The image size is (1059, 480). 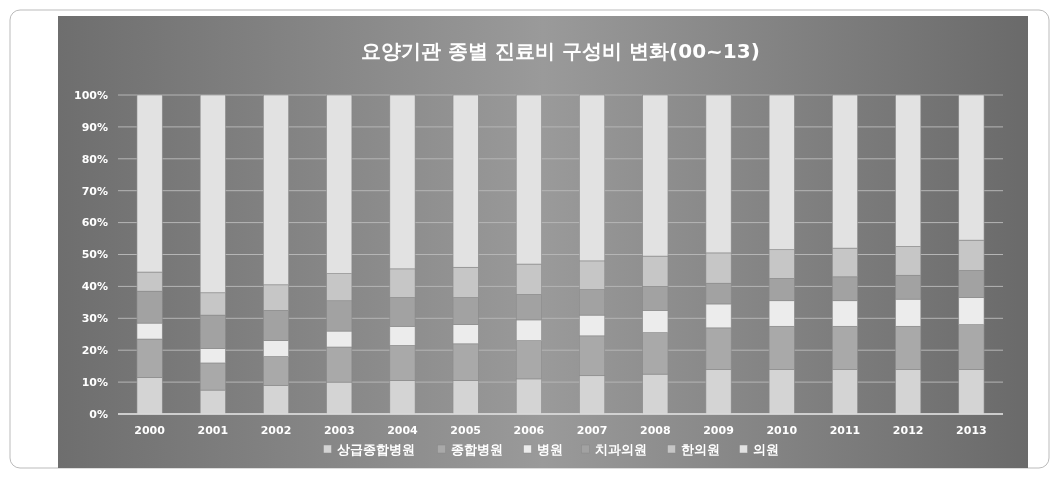 What do you see at coordinates (94, 382) in the screenshot?
I see `y-tick-label: 10%` at bounding box center [94, 382].